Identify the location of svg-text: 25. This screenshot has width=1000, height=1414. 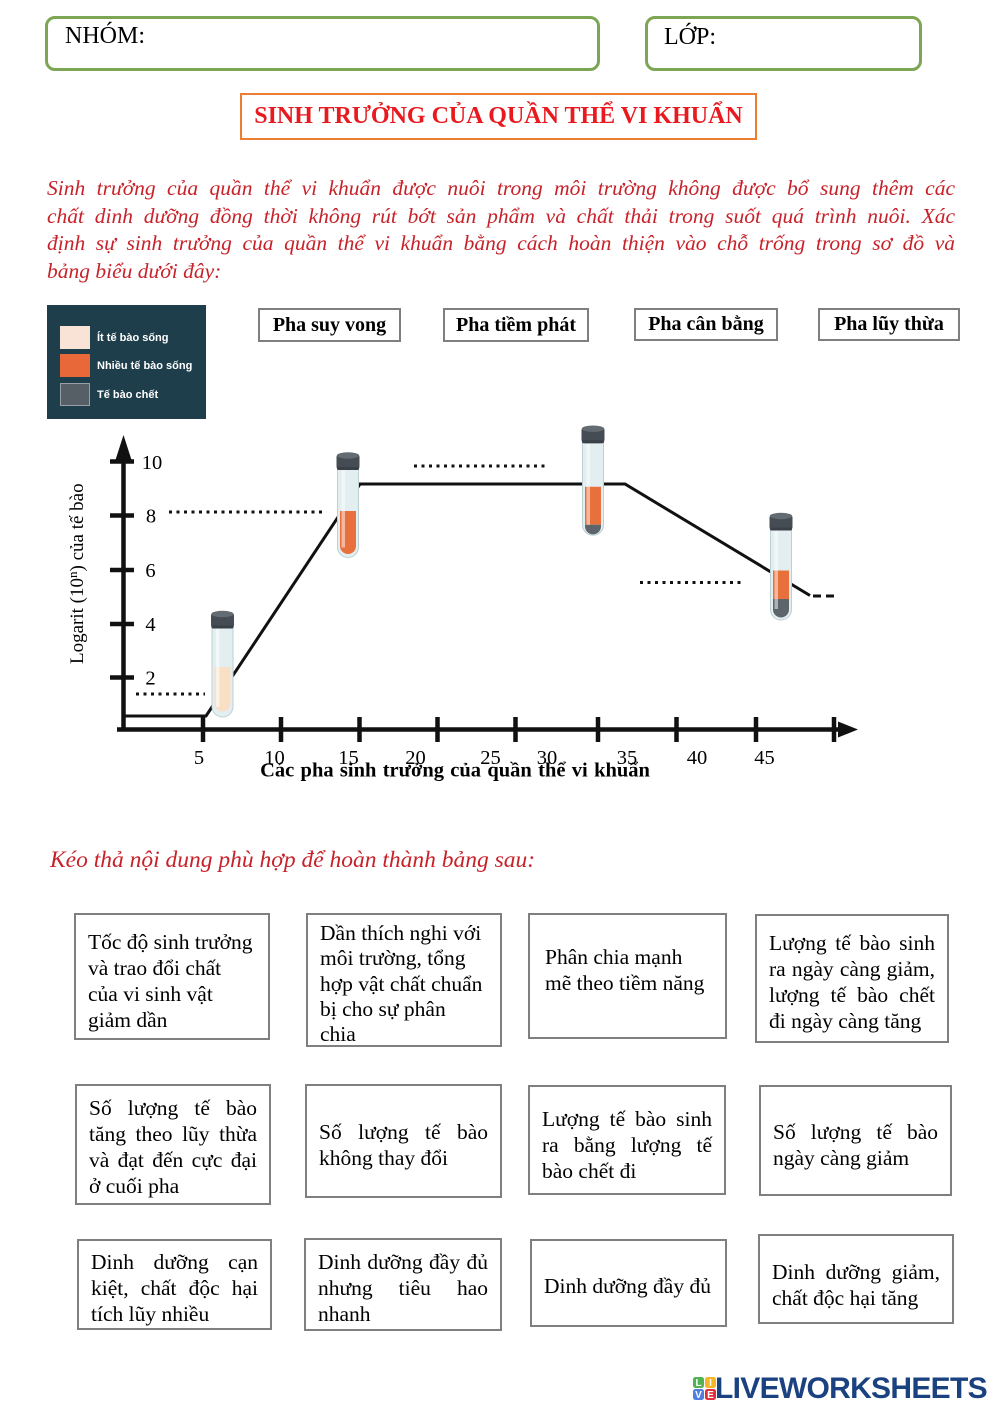
(490, 758).